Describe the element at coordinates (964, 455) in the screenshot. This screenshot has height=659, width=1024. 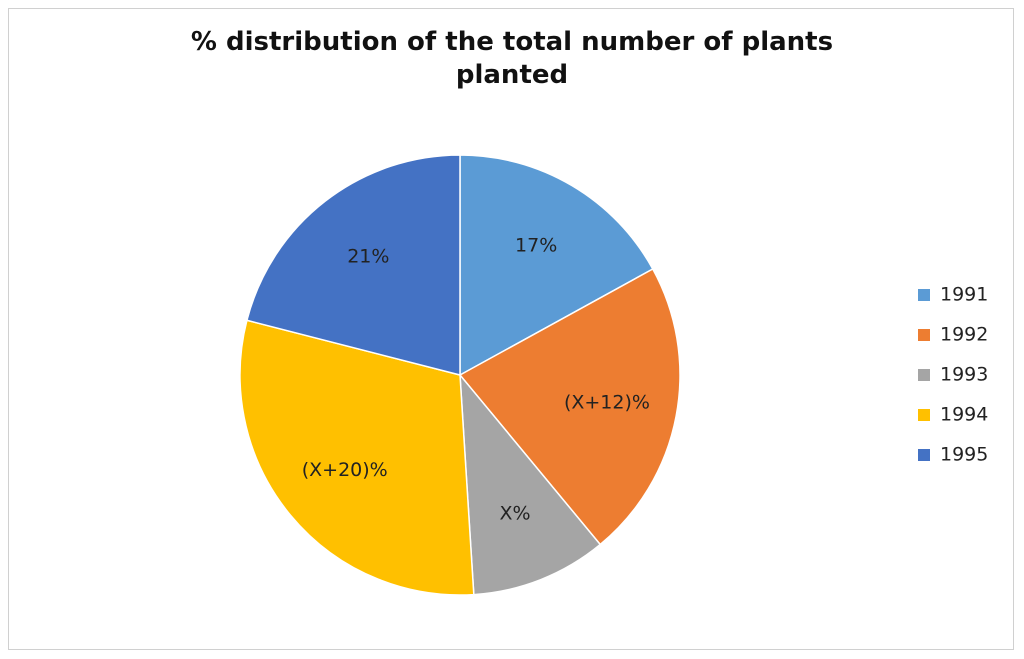
I see `legend-label: 1995` at that location.